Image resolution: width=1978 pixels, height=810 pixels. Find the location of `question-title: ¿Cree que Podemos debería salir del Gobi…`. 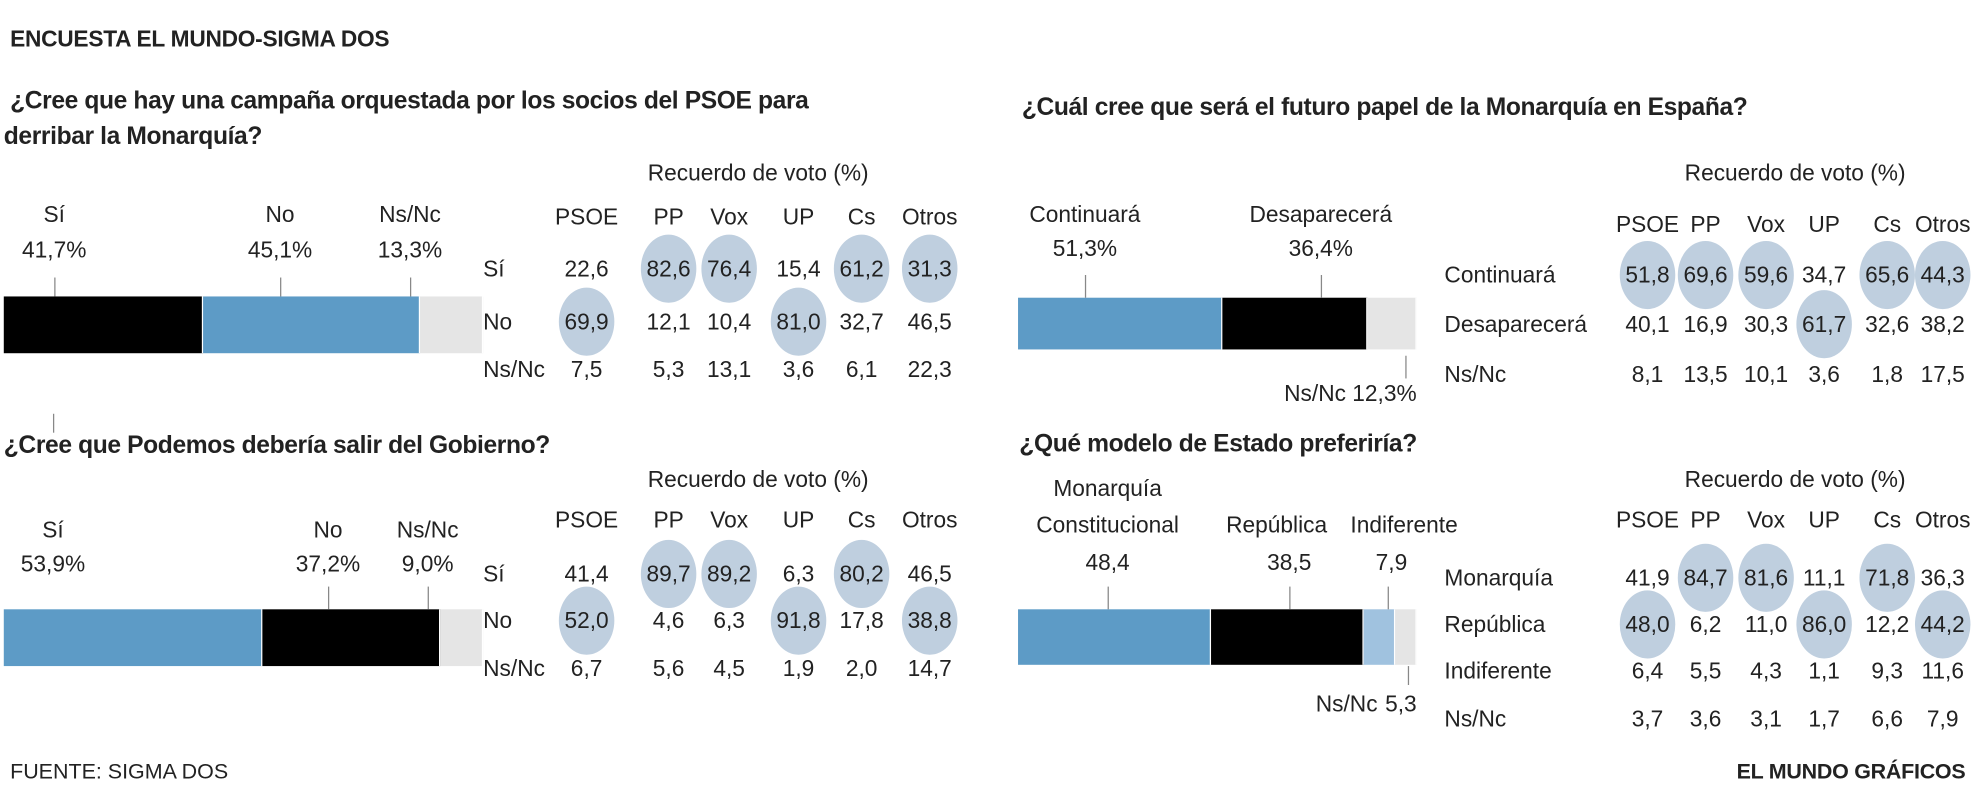

question-title: ¿Cree que Podemos debería salir del Gobi… is located at coordinates (277, 445).